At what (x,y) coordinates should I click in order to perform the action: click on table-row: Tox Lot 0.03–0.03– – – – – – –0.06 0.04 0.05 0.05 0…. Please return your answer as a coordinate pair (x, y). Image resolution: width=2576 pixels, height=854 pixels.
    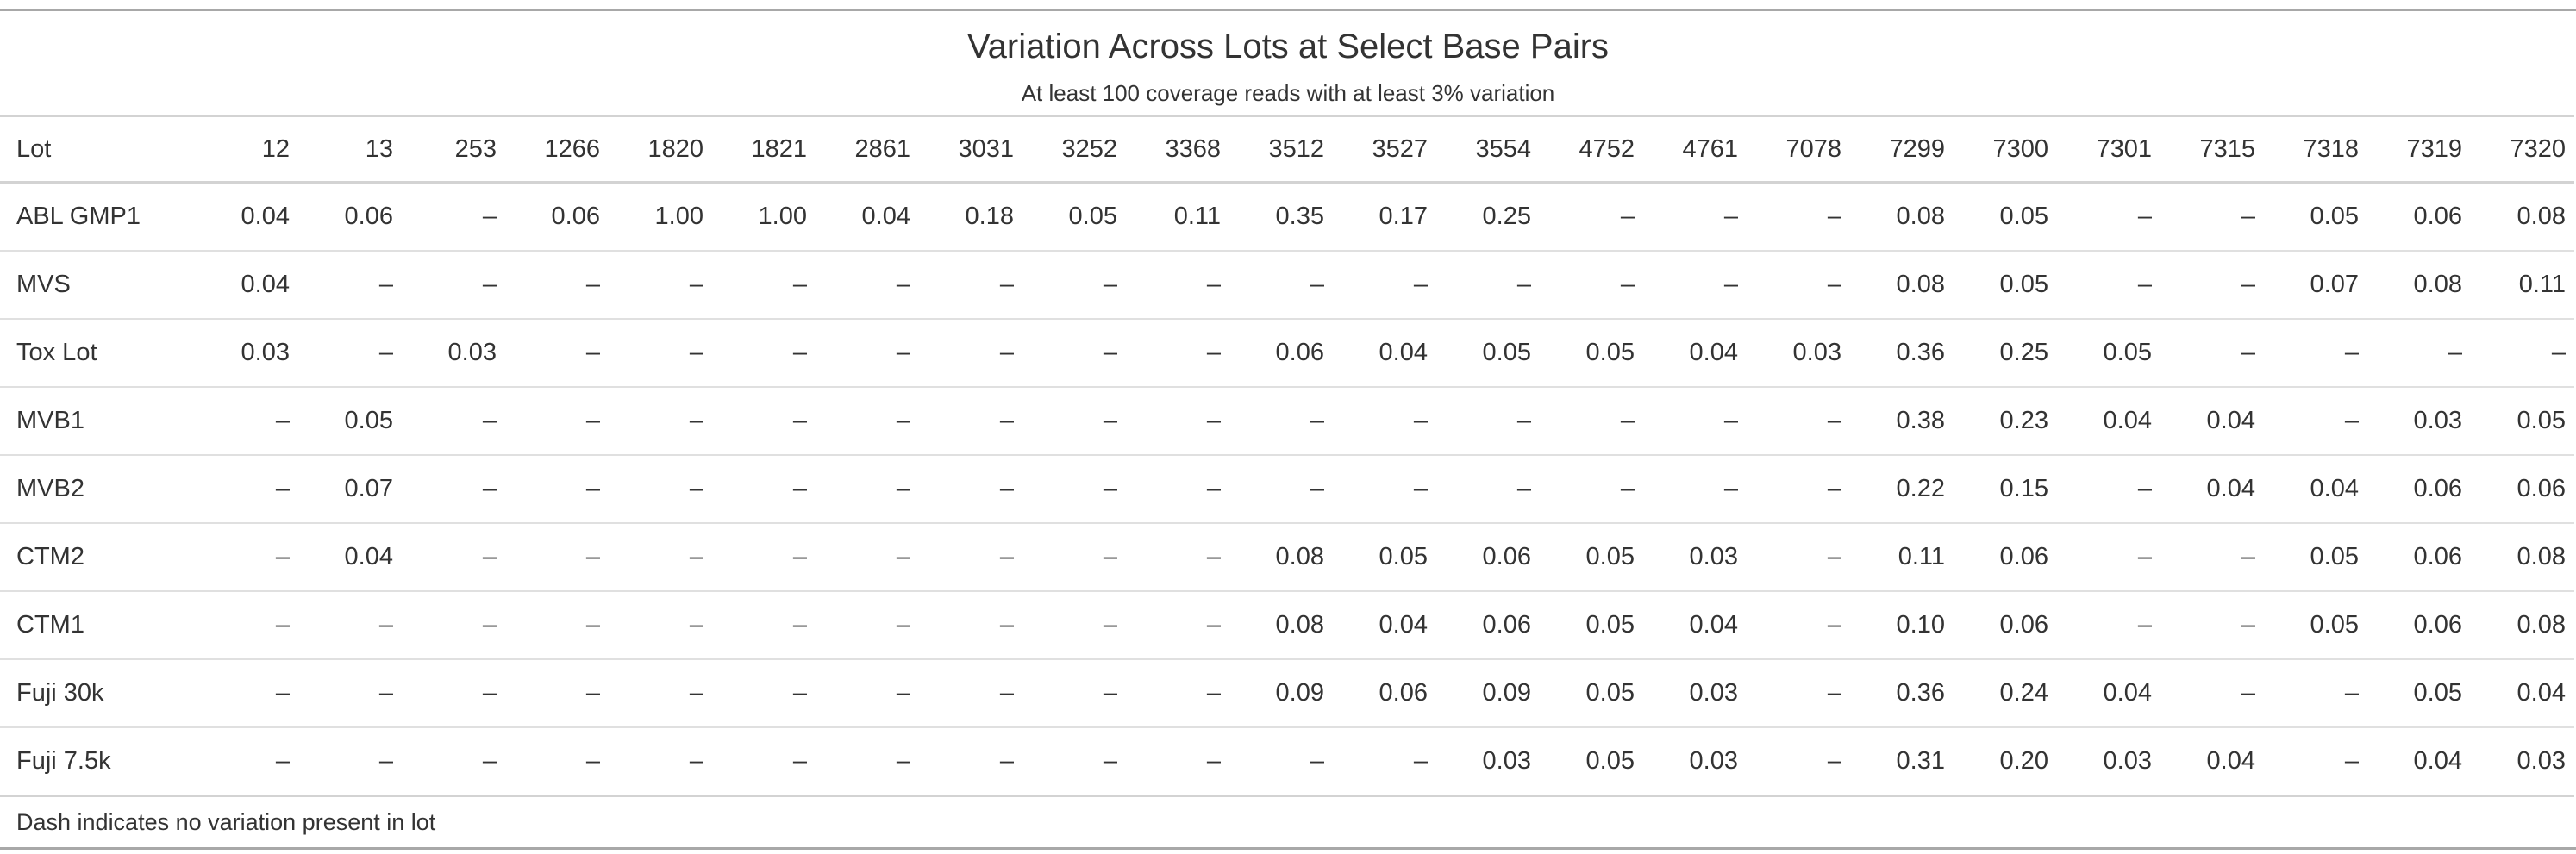
    Looking at the image, I should click on (1287, 354).